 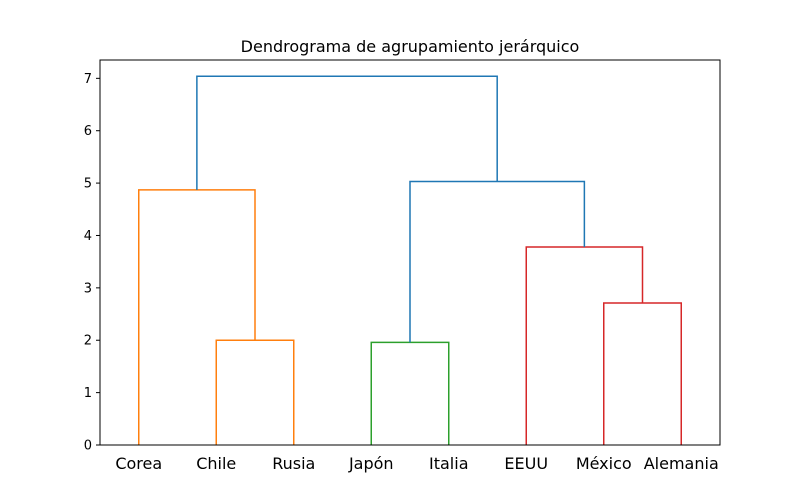 I want to click on x-tick-label: México, so click(x=604, y=463).